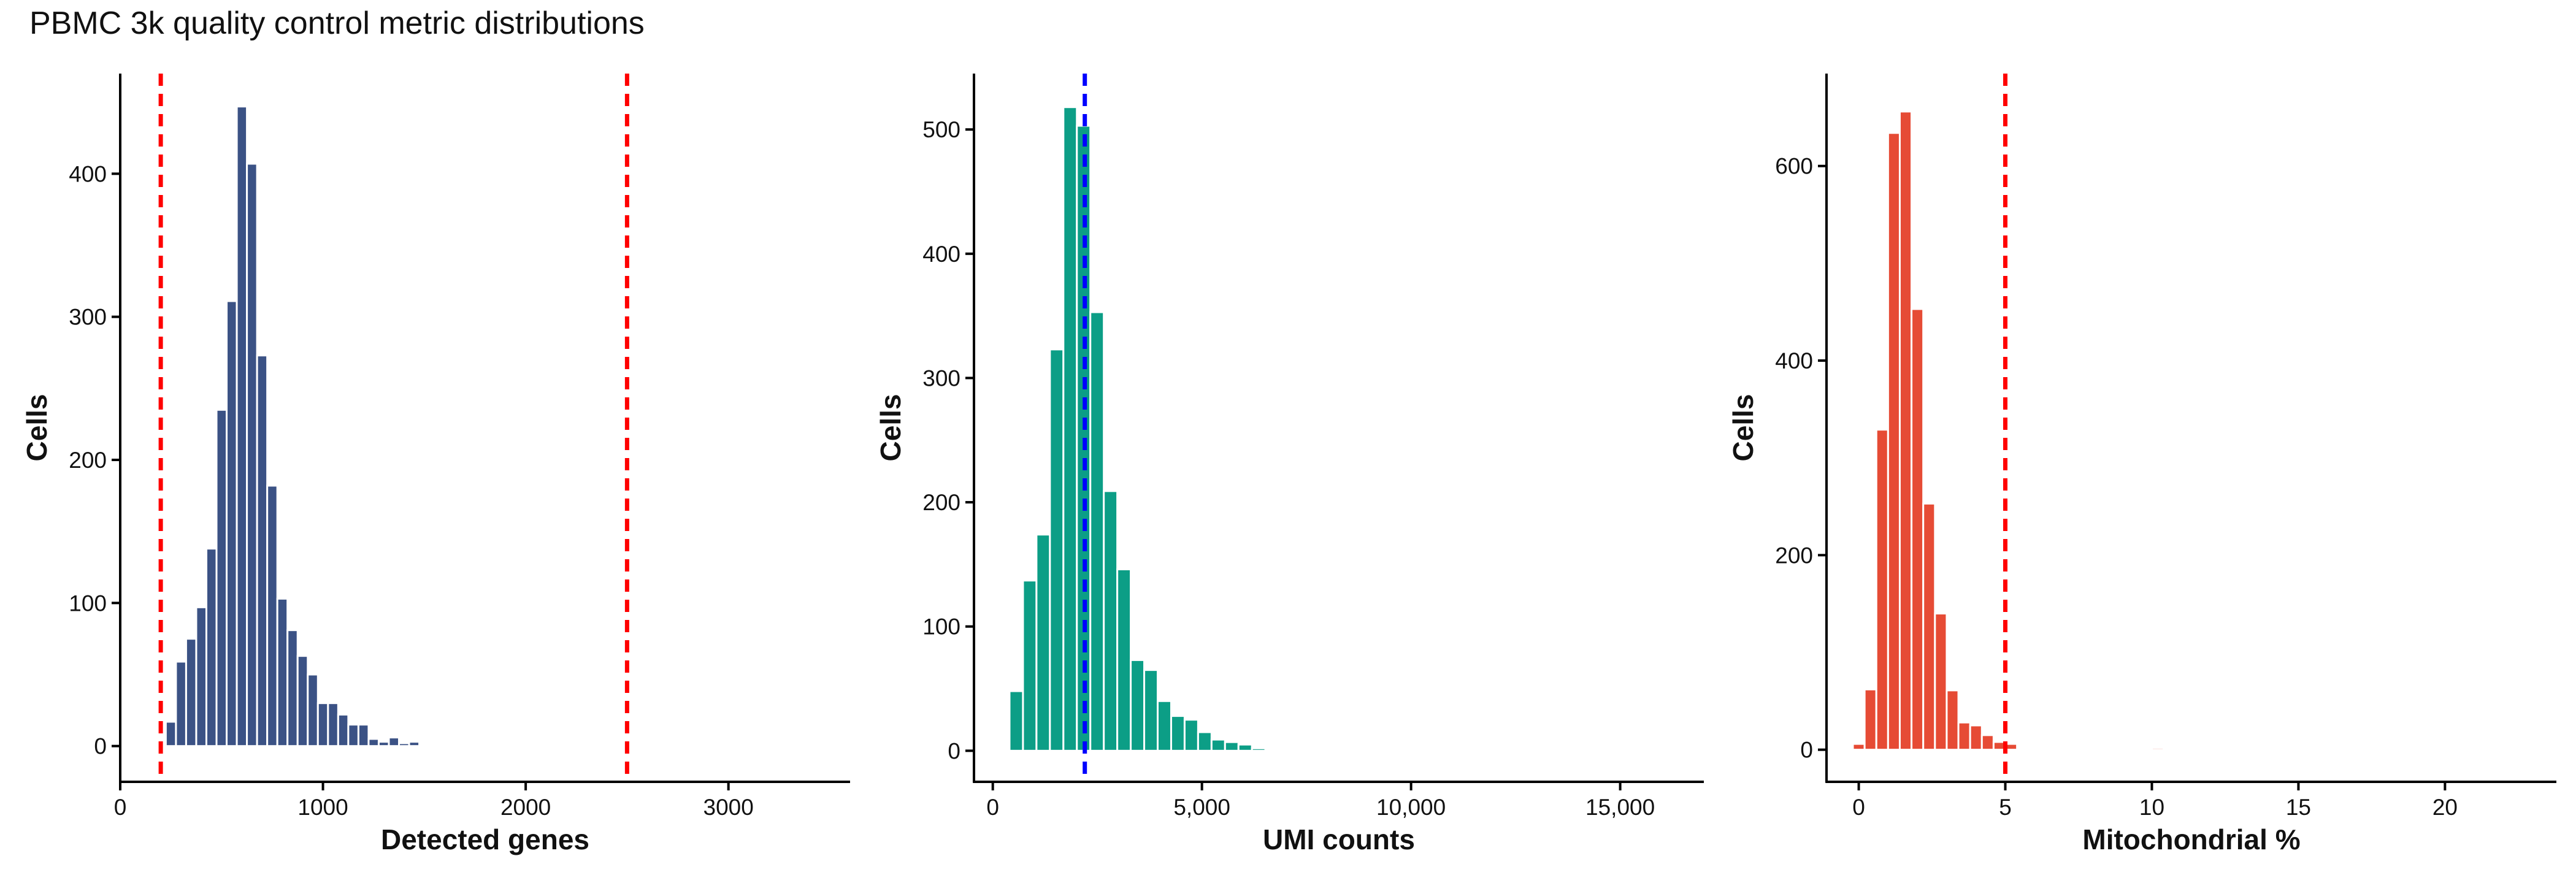 The image size is (2576, 883). What do you see at coordinates (2005, 808) in the screenshot?
I see `x-tick-label: 5` at bounding box center [2005, 808].